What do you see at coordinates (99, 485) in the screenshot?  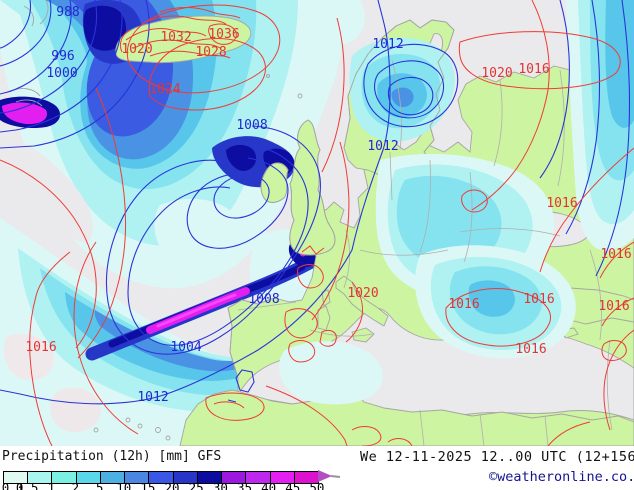 I see `scale-tick: 5` at bounding box center [99, 485].